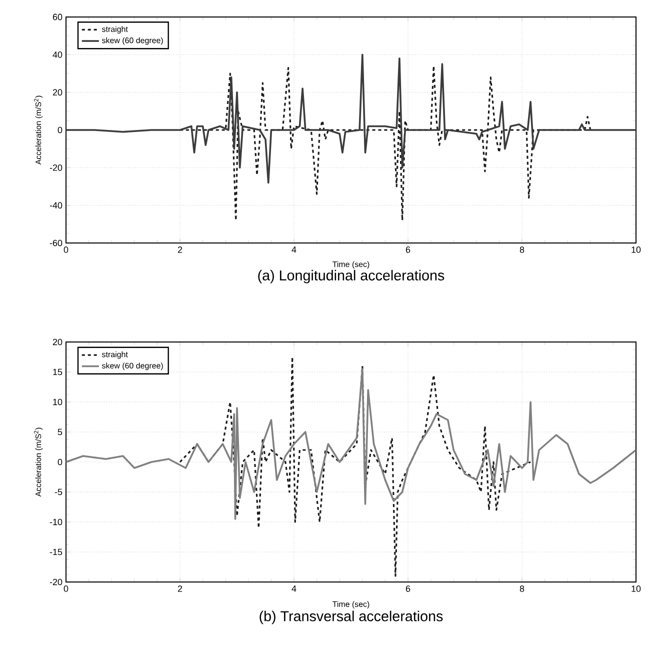  I want to click on y-tick-label: 5, so click(60, 432).